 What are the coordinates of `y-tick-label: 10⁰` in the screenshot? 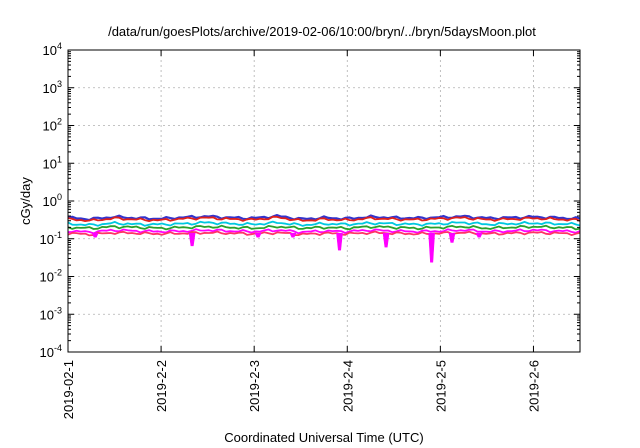 It's located at (52, 200).